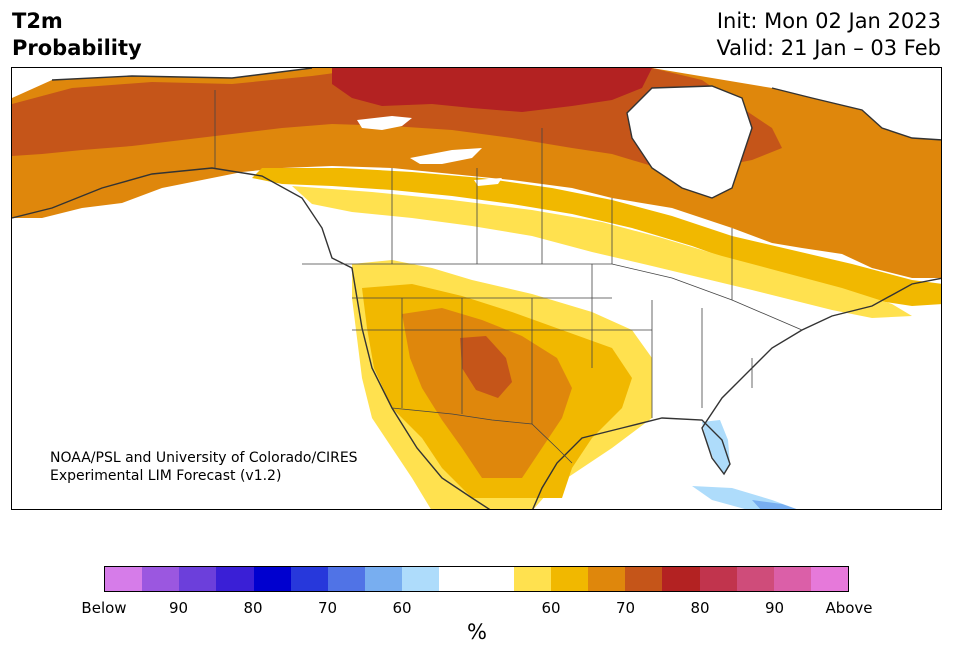 Image resolution: width=953 pixels, height=659 pixels. I want to click on credit-model: Experimental LIM Forecast (v1.2), so click(166, 476).